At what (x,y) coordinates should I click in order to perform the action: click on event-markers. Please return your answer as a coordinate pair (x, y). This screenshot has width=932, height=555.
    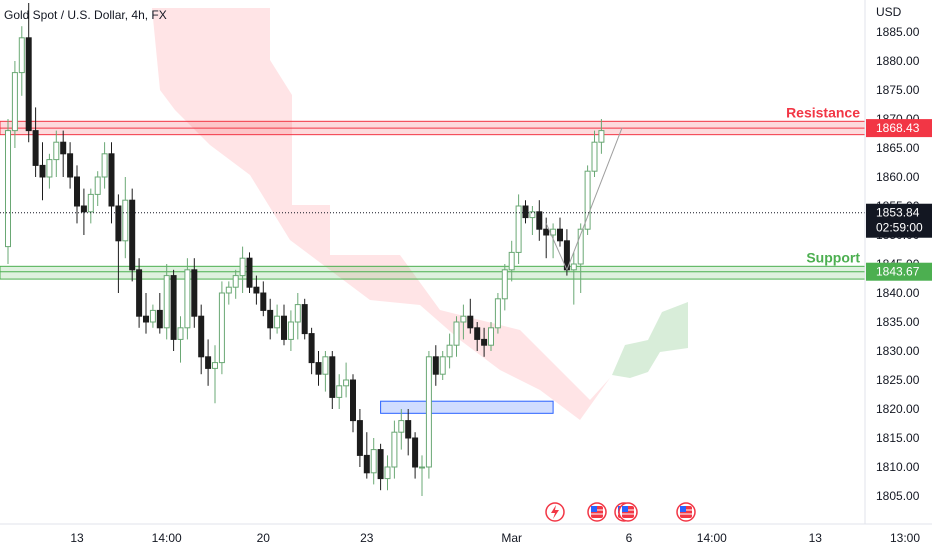
    Looking at the image, I should click on (620, 512).